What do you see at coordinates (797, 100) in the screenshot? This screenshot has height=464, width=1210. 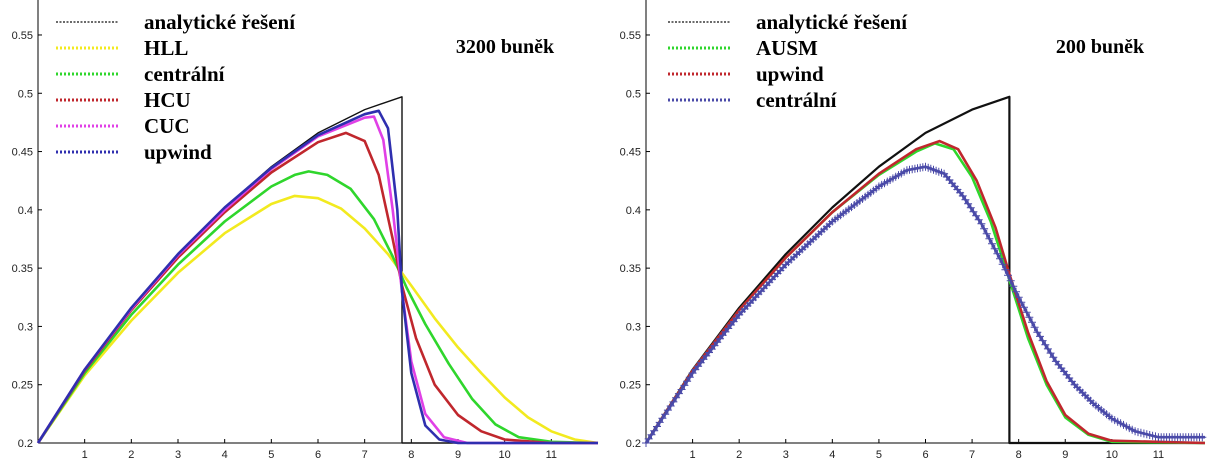 I see `legend-label-4: centrální` at bounding box center [797, 100].